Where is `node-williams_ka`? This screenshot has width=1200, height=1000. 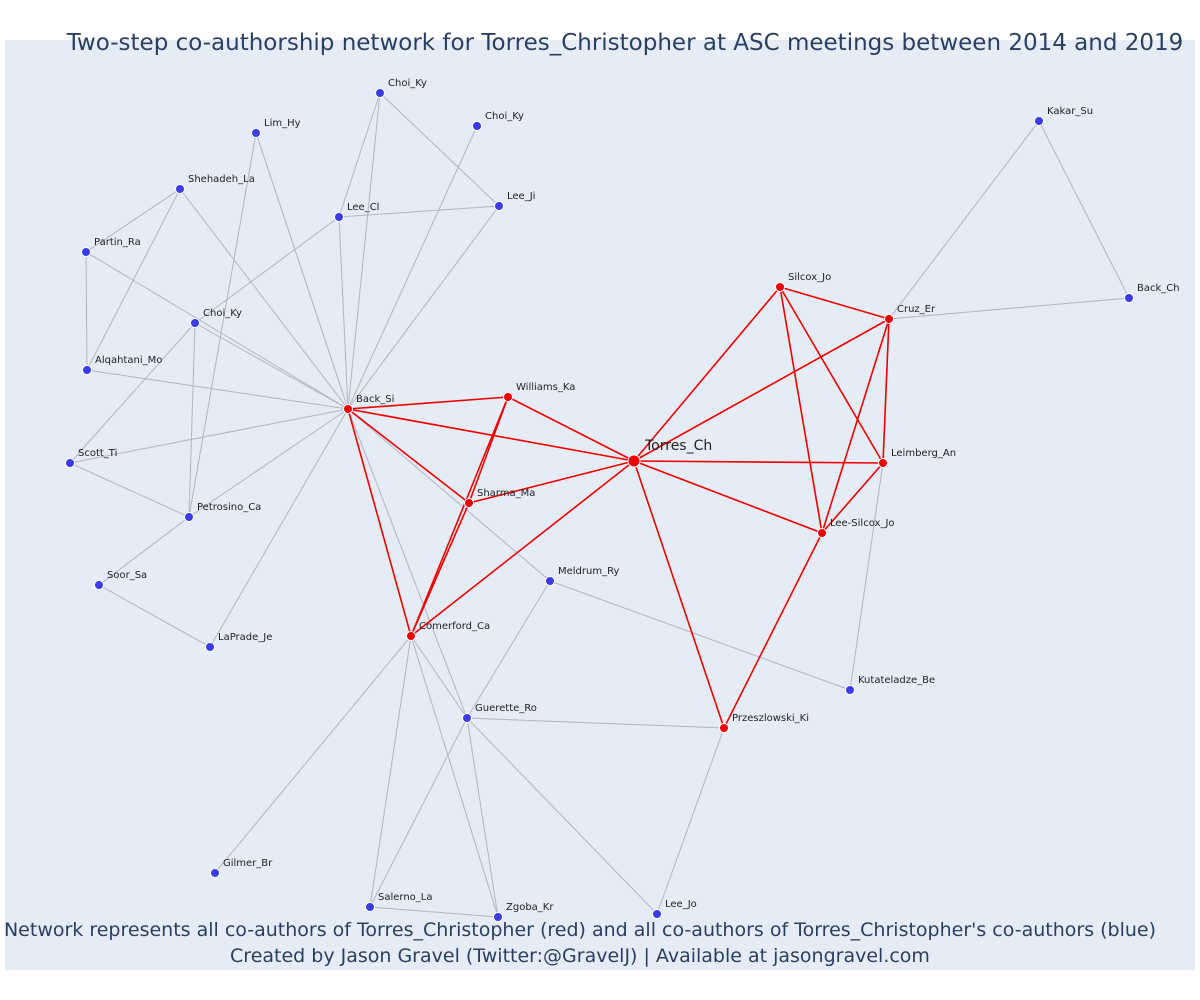
node-williams_ka is located at coordinates (508, 397).